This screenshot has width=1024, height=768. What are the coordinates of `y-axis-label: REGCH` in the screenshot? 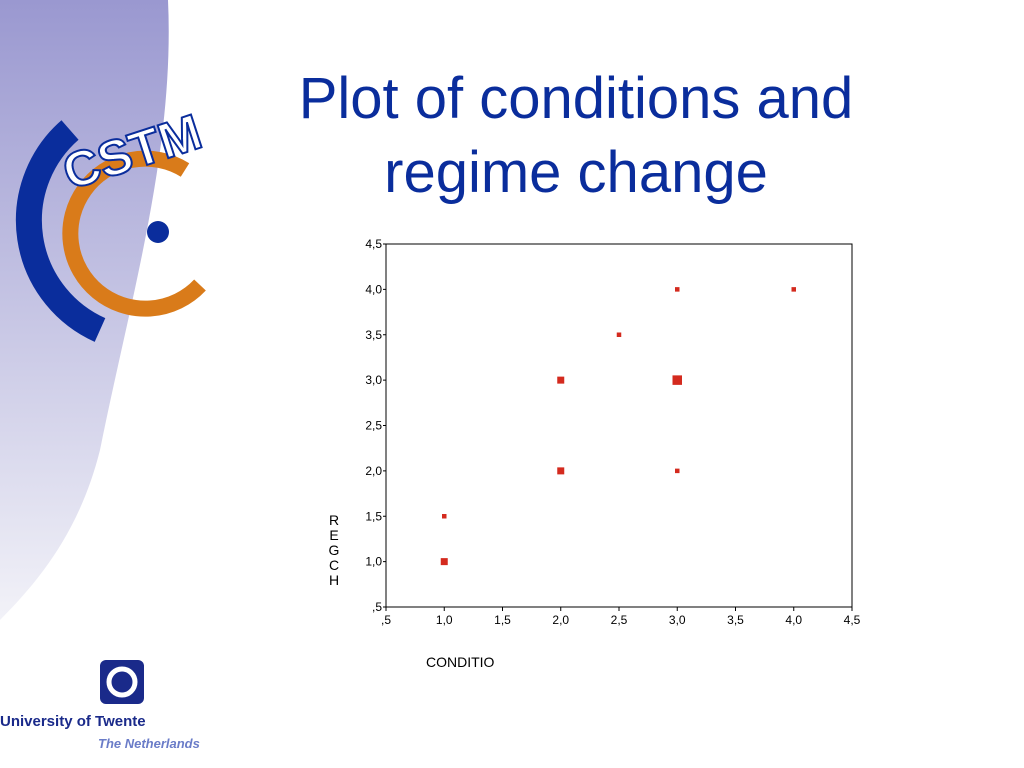 It's located at (334, 549).